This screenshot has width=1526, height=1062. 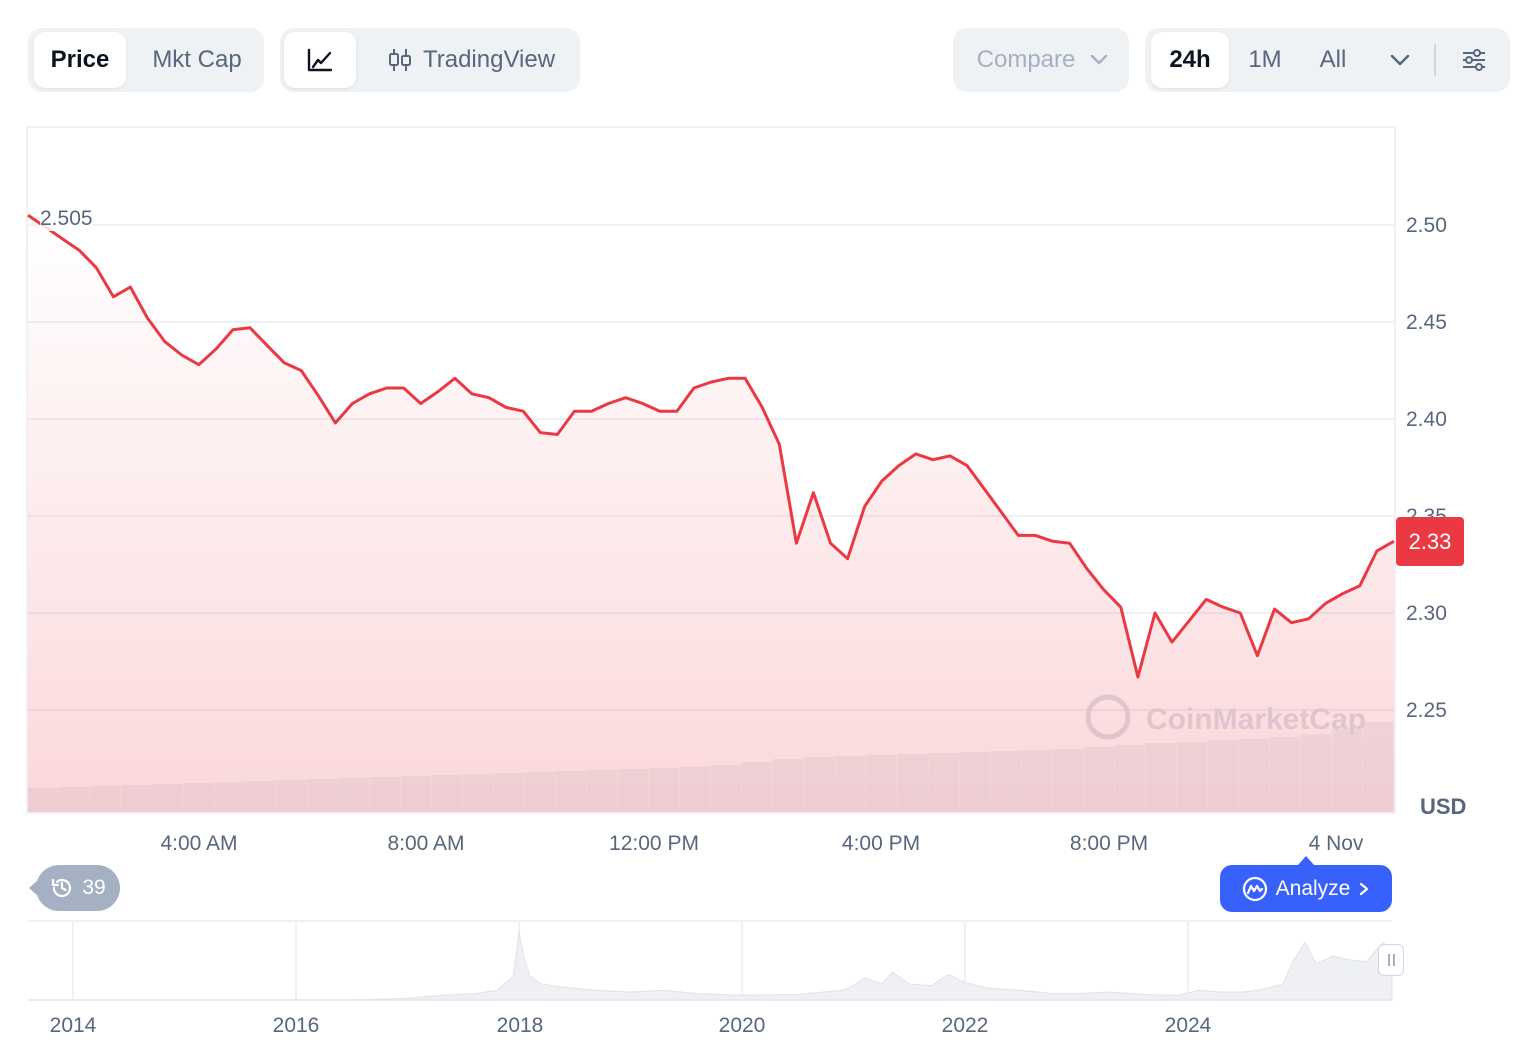 What do you see at coordinates (742, 1025) in the screenshot?
I see `timeline-year-label: 2020` at bounding box center [742, 1025].